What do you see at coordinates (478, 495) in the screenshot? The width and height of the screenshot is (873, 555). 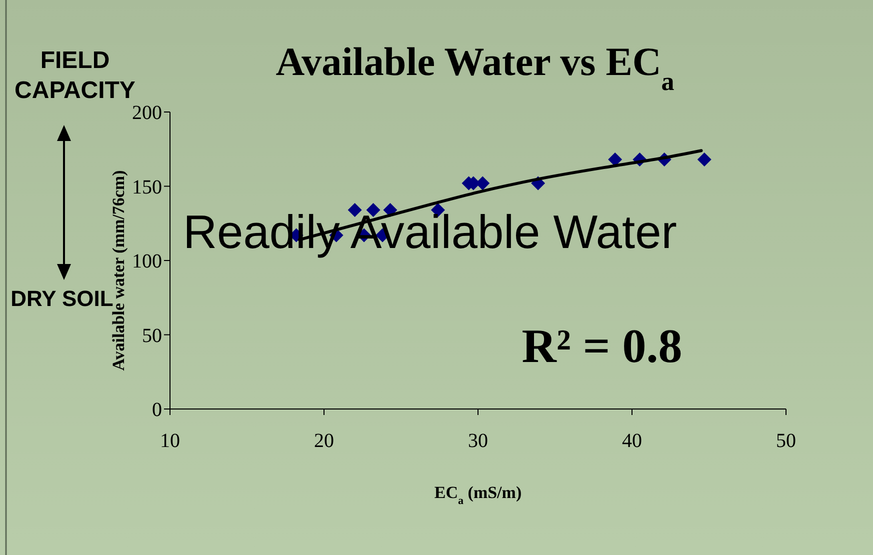 I see `x-axis-title: EC$_{a}$ (mS/m)` at bounding box center [478, 495].